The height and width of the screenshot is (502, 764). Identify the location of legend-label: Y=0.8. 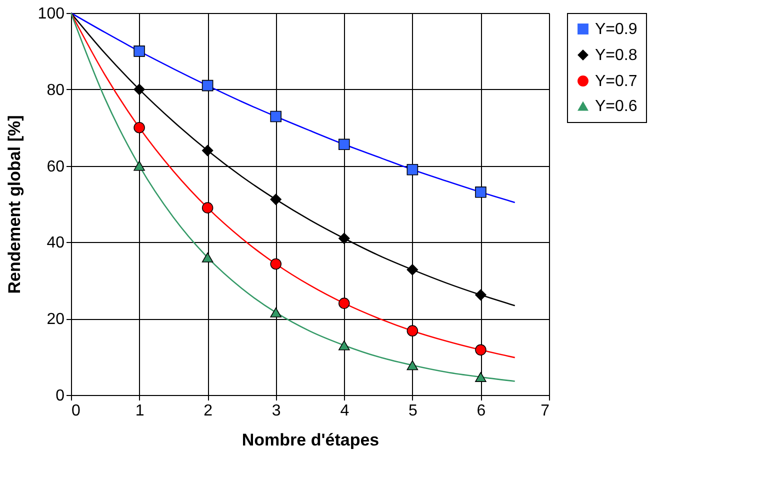
(616, 55).